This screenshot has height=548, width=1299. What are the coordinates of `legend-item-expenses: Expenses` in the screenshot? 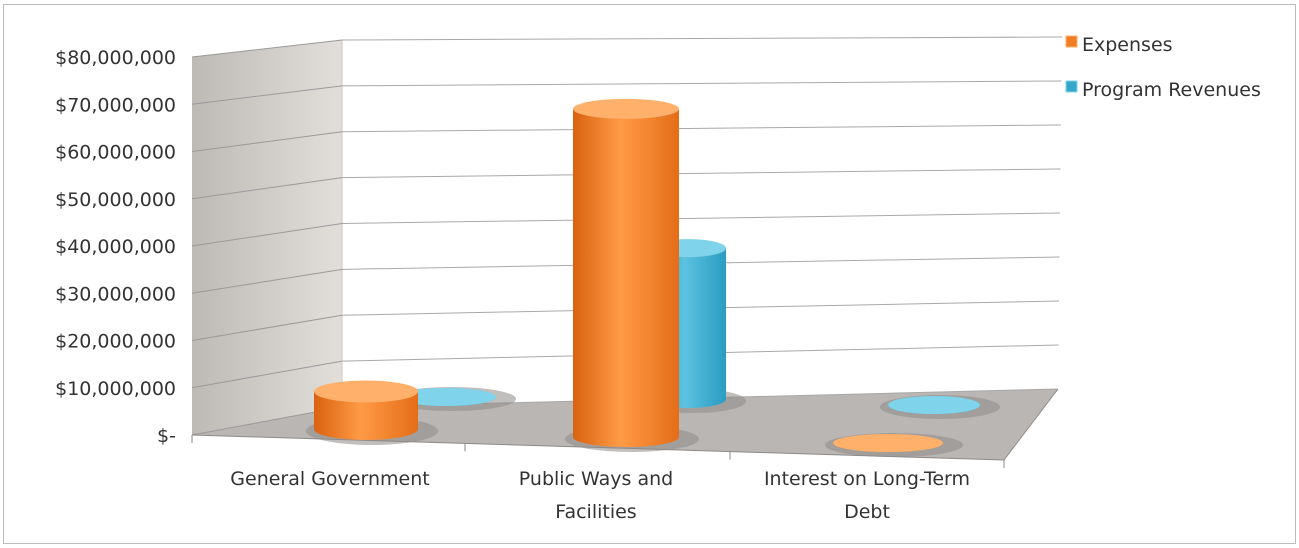 It's located at (1119, 45).